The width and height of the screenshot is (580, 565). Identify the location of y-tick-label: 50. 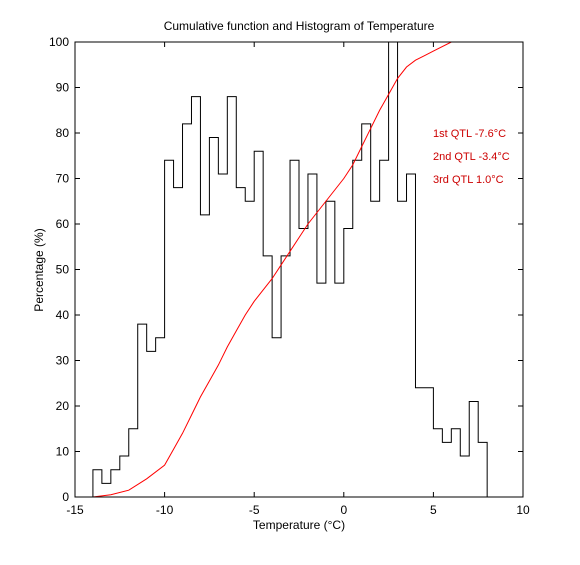
(63, 270).